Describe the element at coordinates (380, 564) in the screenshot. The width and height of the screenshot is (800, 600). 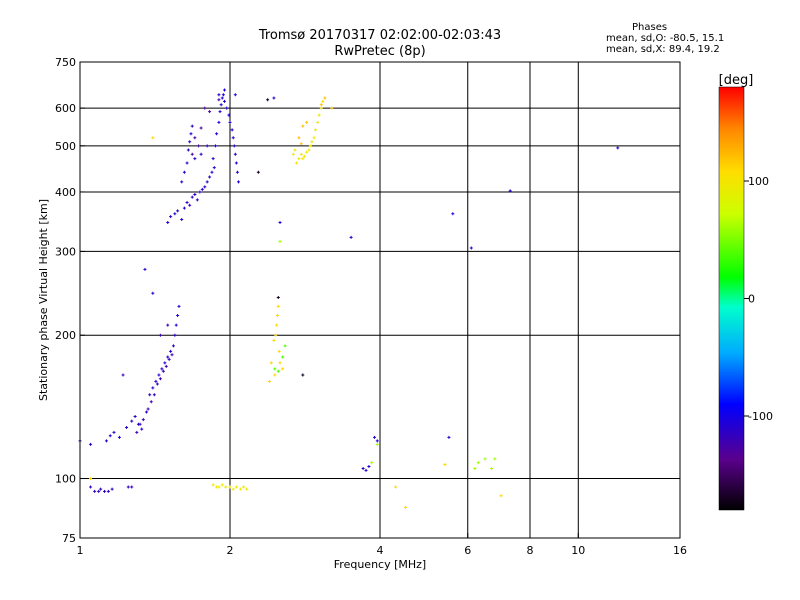
I see `x-axis-label: Frequency [MHz]` at that location.